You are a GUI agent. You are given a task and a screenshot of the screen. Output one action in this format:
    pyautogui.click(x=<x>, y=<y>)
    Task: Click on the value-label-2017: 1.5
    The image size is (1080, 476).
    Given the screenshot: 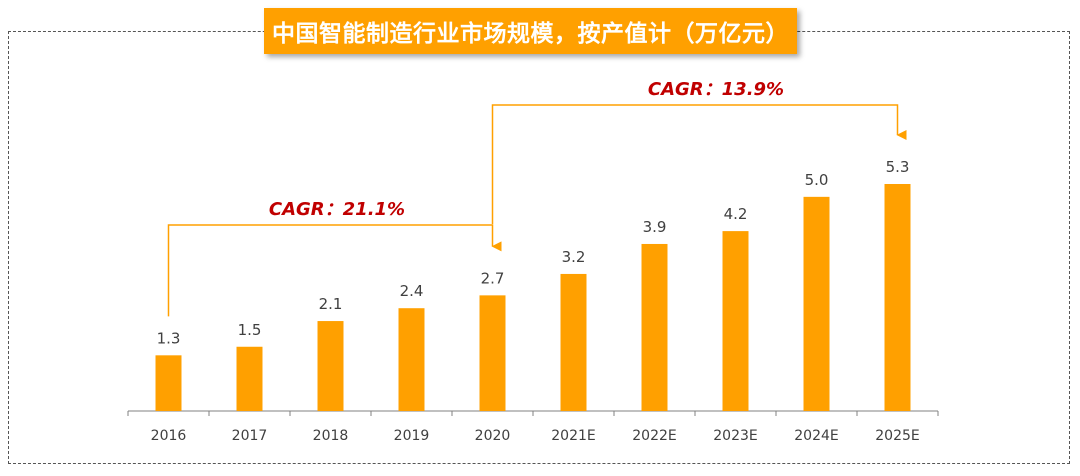 What is the action you would take?
    pyautogui.click(x=250, y=330)
    